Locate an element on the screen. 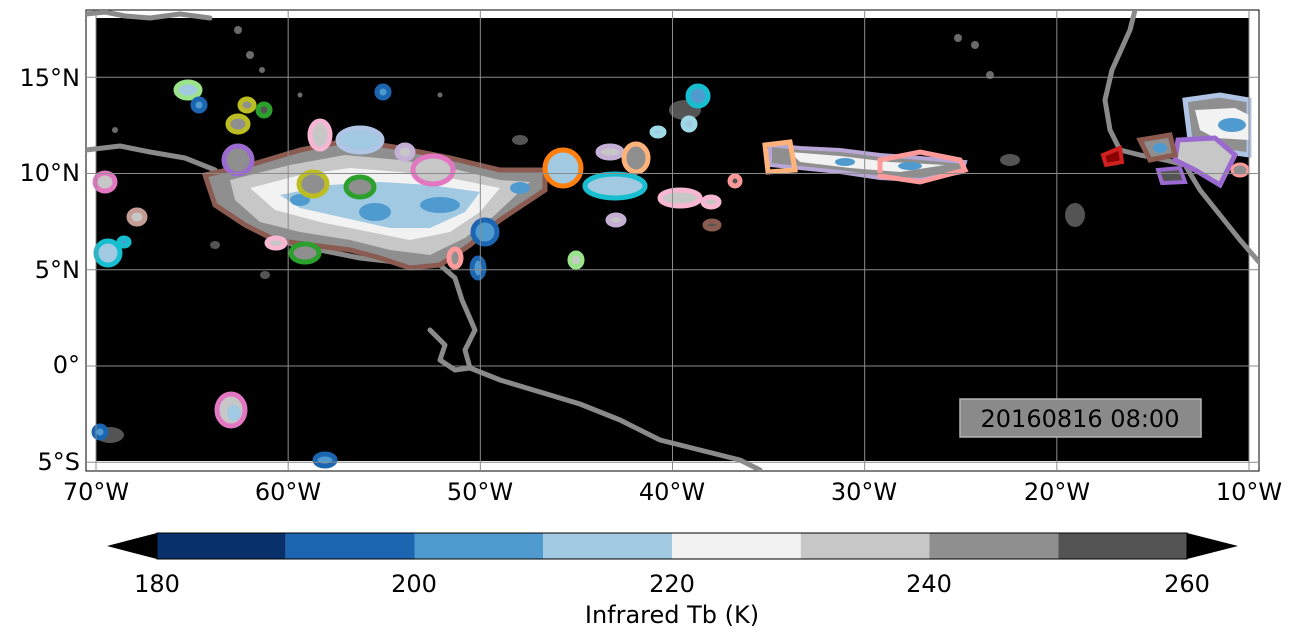  timestamp-label: 20160816 08:00 is located at coordinates (1080, 419).